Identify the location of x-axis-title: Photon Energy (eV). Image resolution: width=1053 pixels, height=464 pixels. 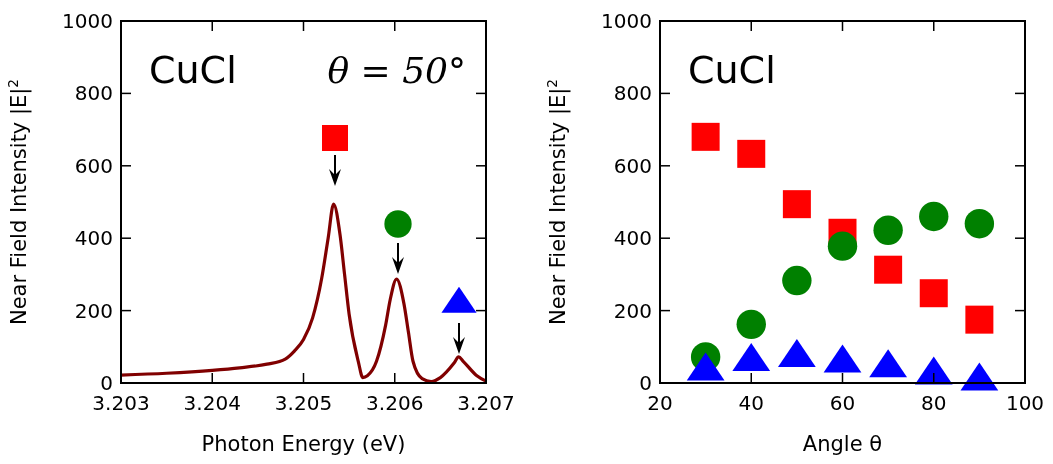
(303, 444).